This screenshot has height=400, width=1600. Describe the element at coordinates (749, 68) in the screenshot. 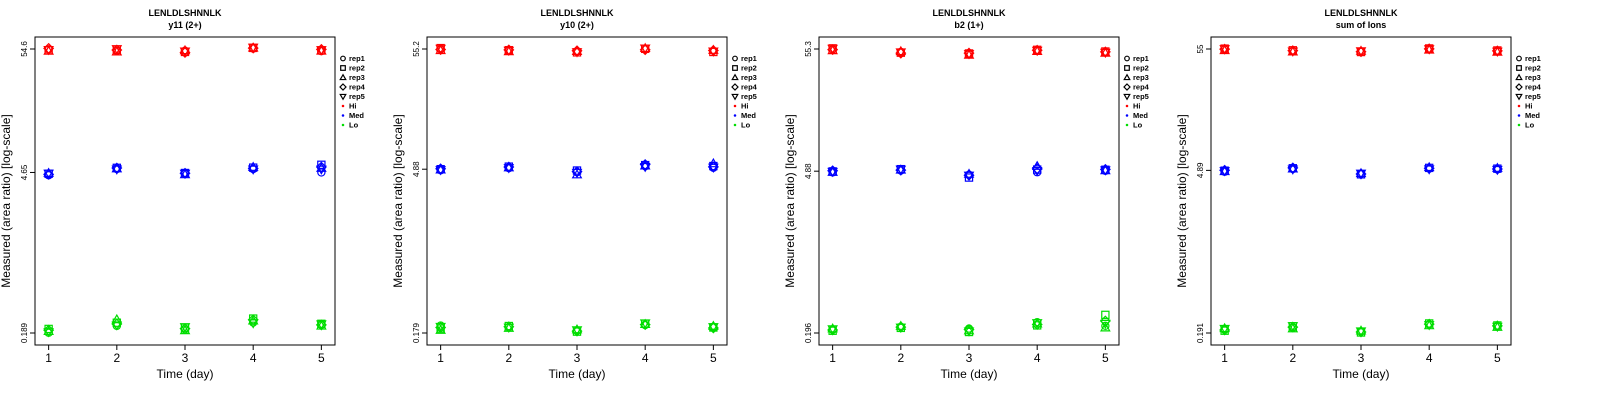

I see `legend-label-rep2: rep2` at that location.